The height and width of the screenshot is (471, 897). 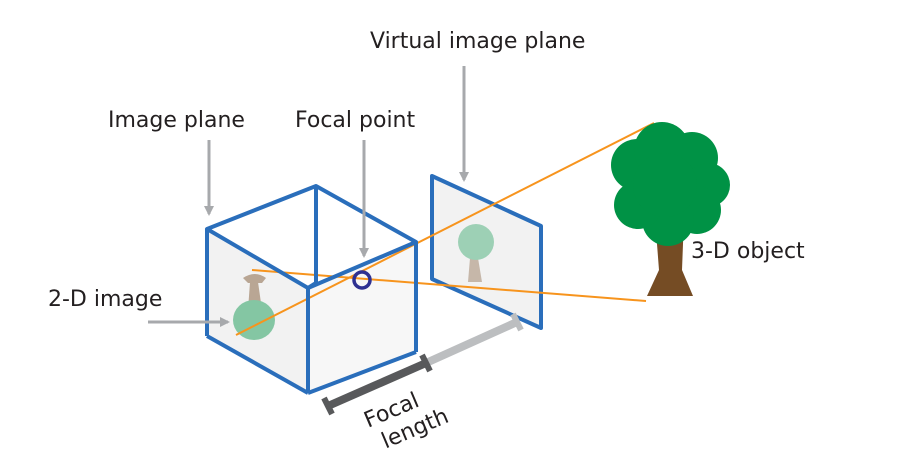 What do you see at coordinates (362, 280) in the screenshot?
I see `focal-point-ring` at bounding box center [362, 280].